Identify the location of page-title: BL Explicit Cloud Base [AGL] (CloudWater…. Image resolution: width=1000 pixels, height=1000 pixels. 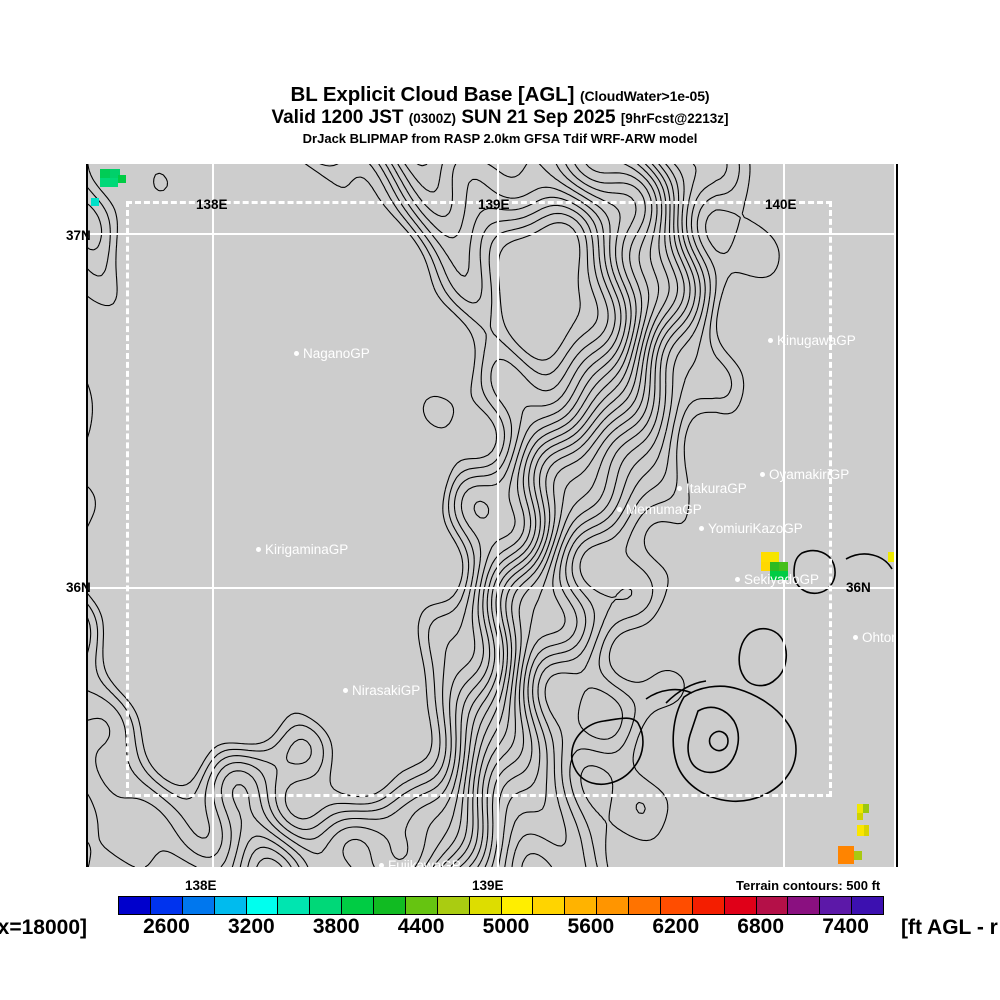
(500, 95).